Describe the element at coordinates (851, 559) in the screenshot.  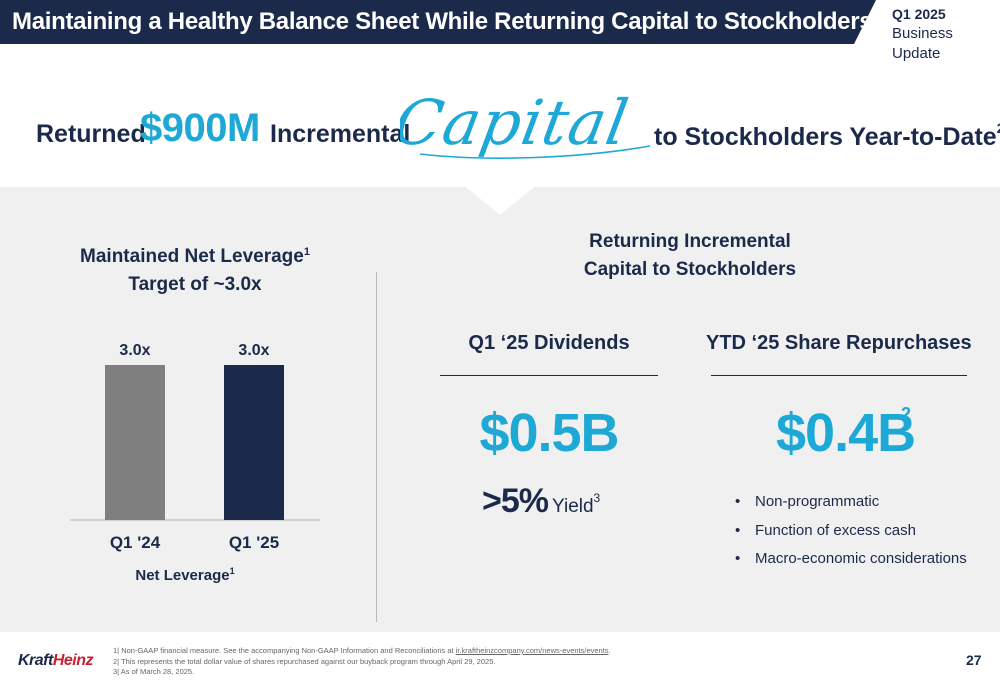
I see `bullet-item: Macro-economic considerations` at that location.